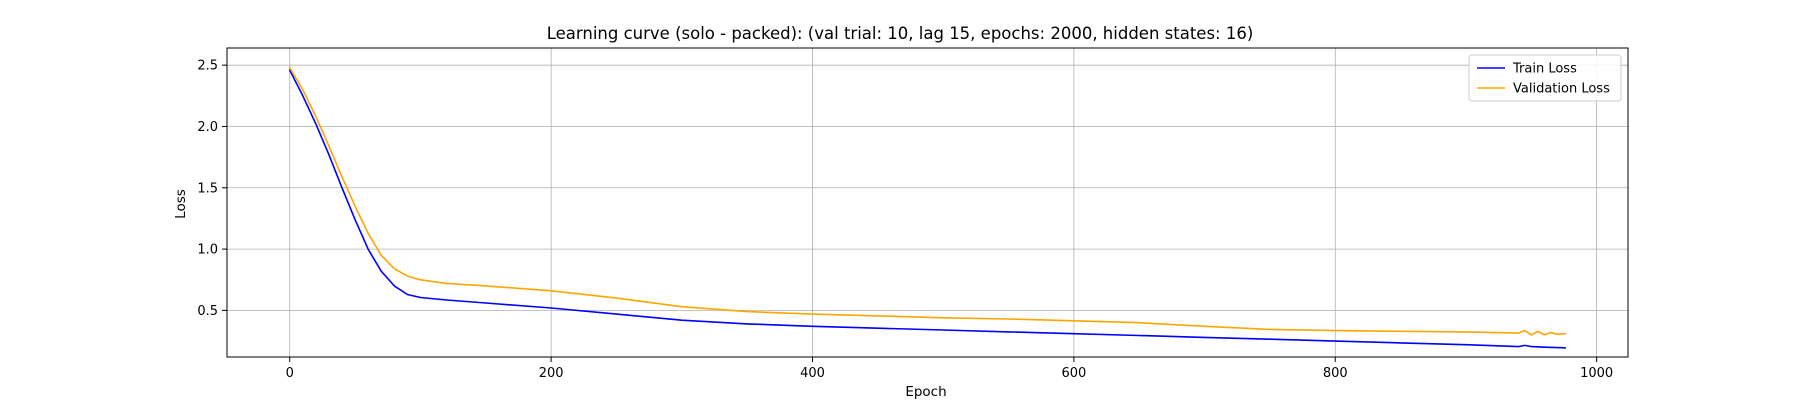  I want to click on y-axis-label: Loss, so click(181, 204).